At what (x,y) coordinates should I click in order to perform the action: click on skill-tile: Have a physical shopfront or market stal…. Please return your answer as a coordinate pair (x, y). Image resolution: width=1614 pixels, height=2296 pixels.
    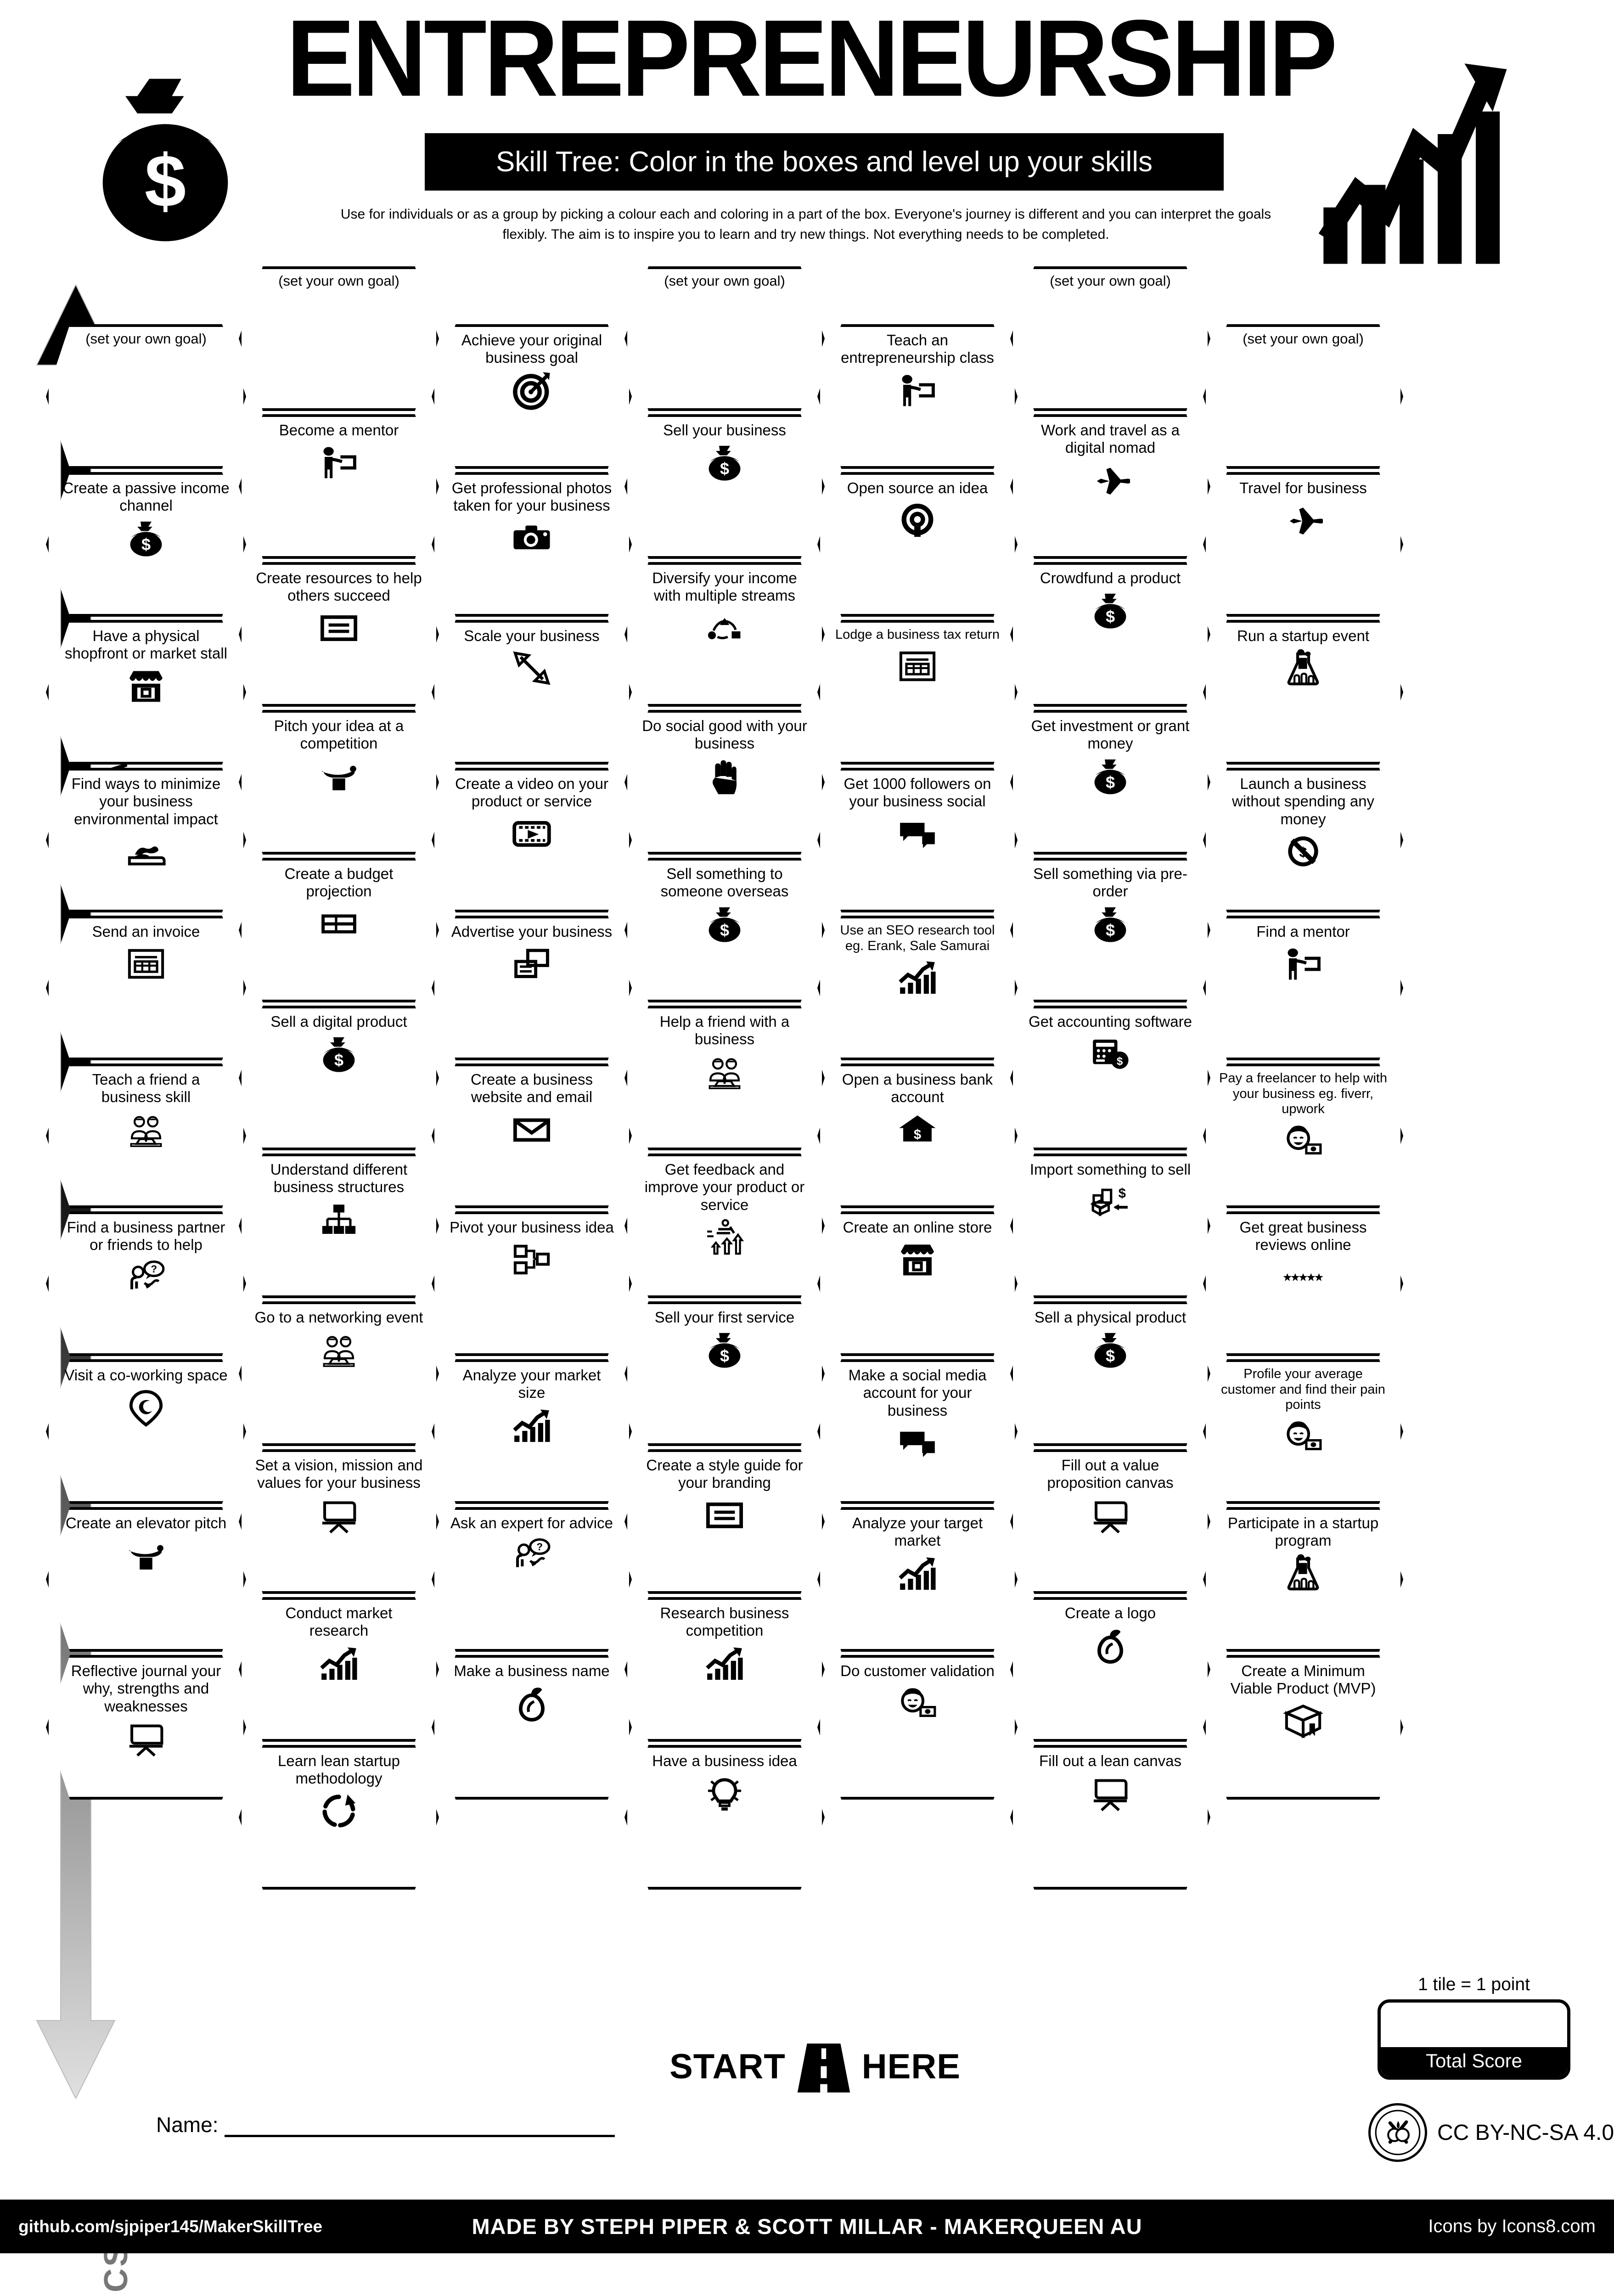
    Looking at the image, I should click on (146, 692).